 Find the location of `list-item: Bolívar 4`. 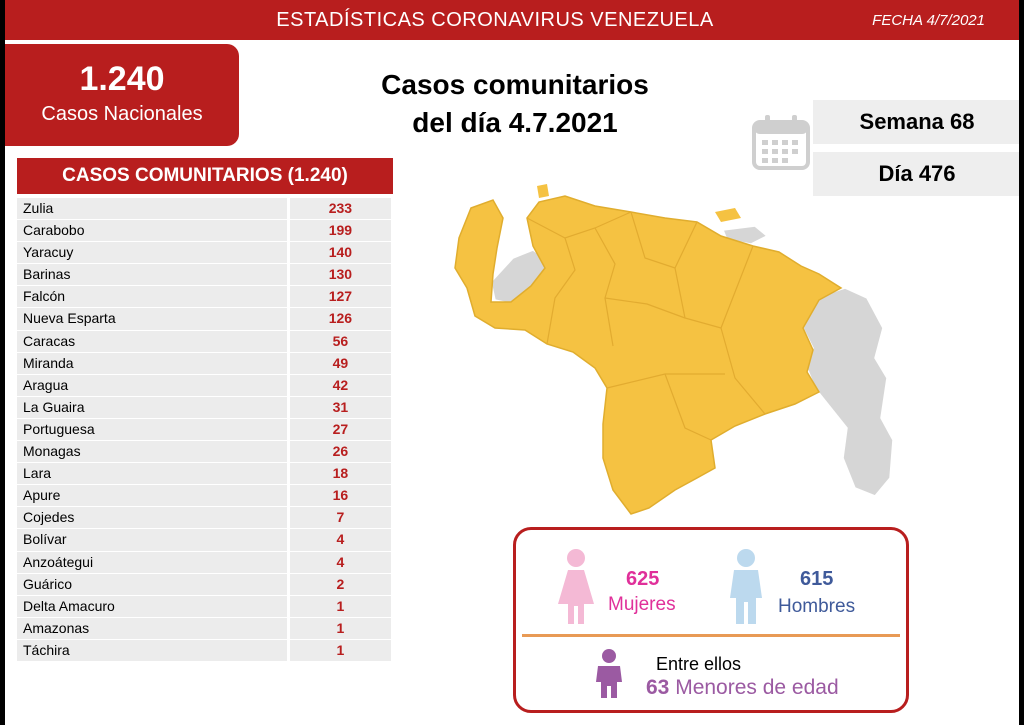

list-item: Bolívar 4 is located at coordinates (204, 540).